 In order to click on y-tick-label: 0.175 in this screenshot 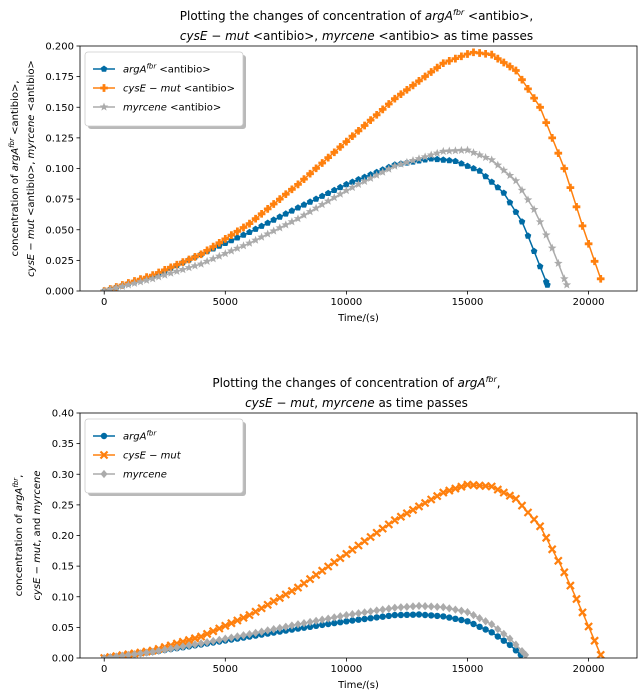, I will do `click(59, 77)`.